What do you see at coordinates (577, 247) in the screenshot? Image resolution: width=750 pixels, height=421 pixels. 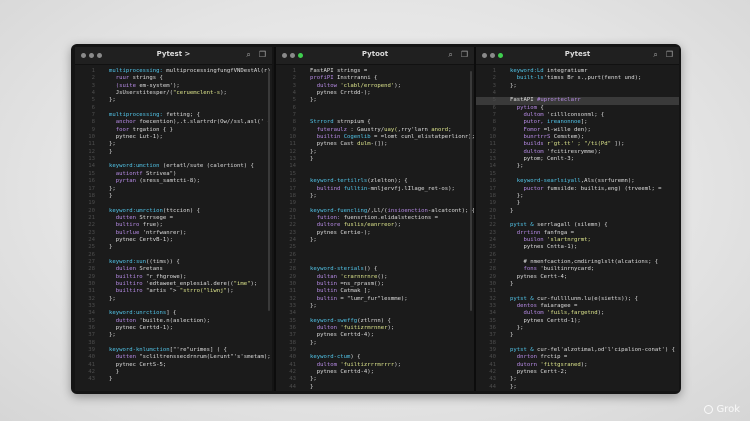 I see `code-line: 25 pytnes Cntta-1);` at bounding box center [577, 247].